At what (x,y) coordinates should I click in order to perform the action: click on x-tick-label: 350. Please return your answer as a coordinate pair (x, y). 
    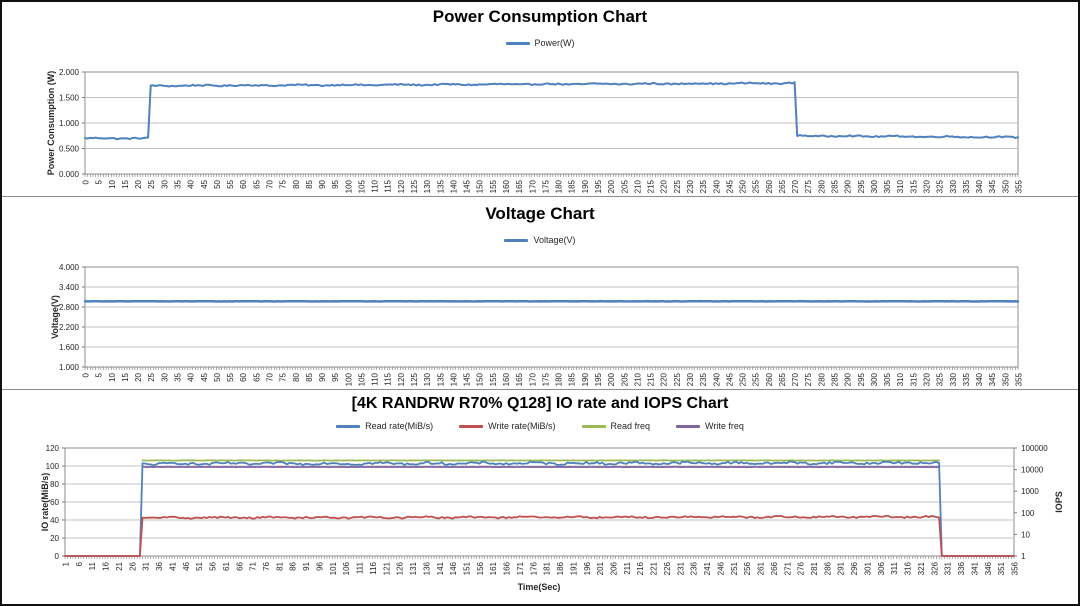
    Looking at the image, I should click on (1005, 186).